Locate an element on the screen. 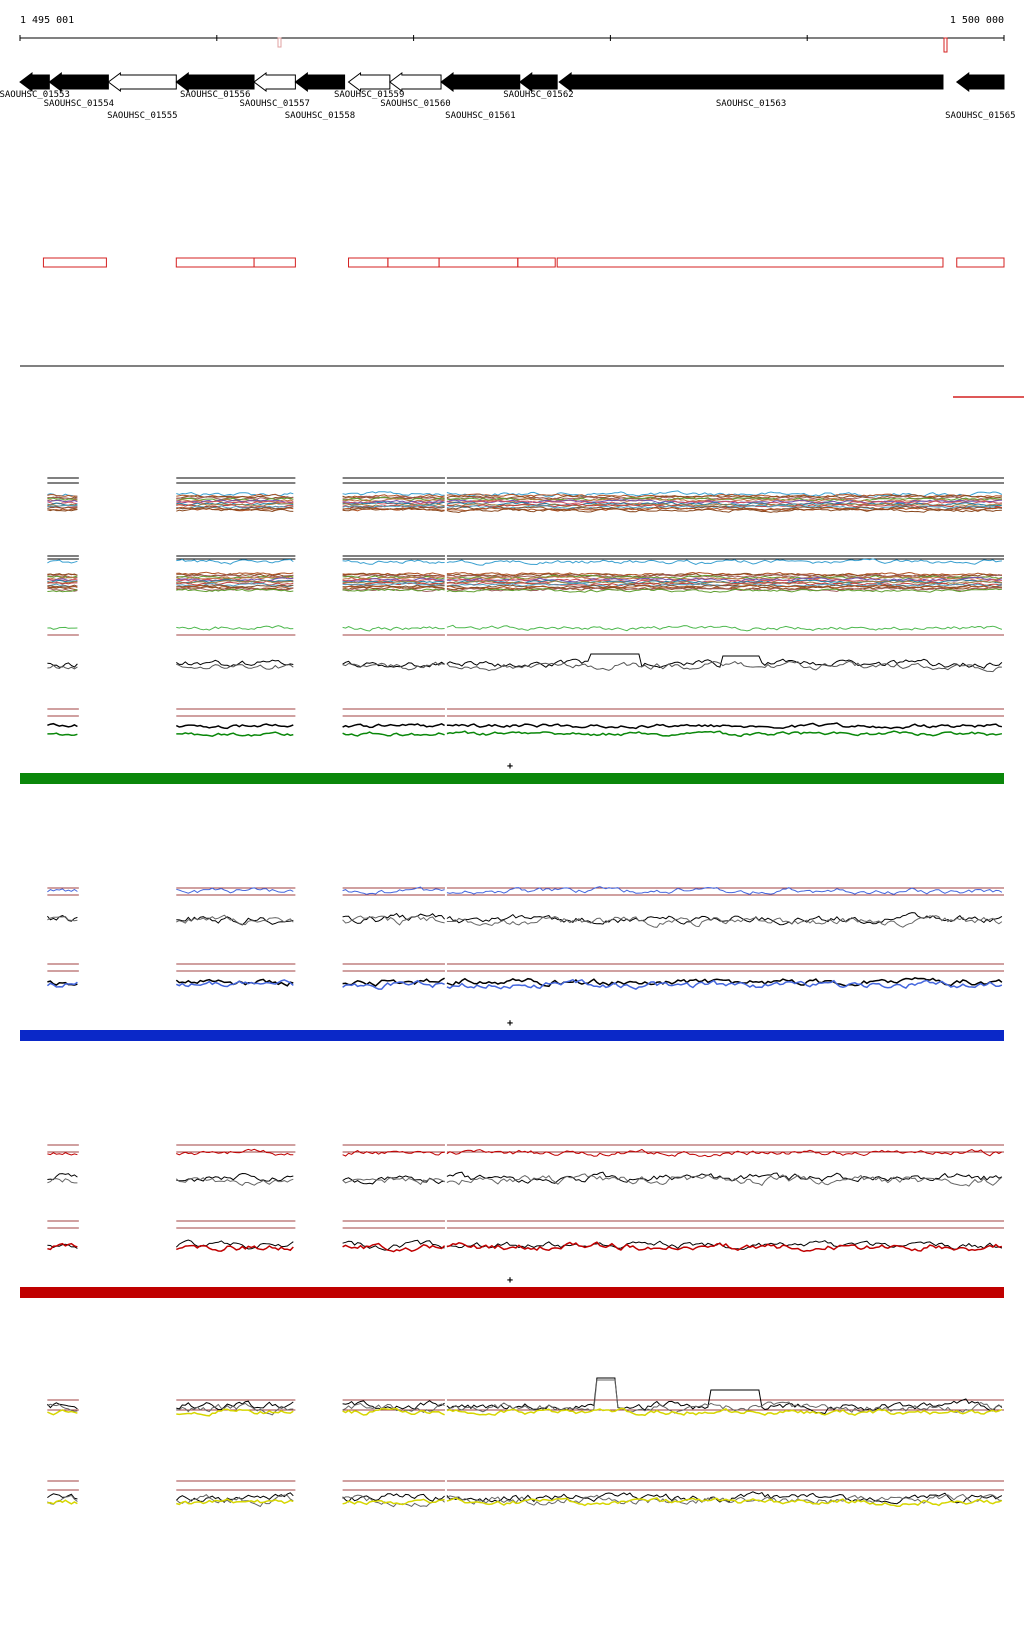 The width and height of the screenshot is (1024, 1640). gene-label: SAOUHSC_01556 is located at coordinates (215, 95).